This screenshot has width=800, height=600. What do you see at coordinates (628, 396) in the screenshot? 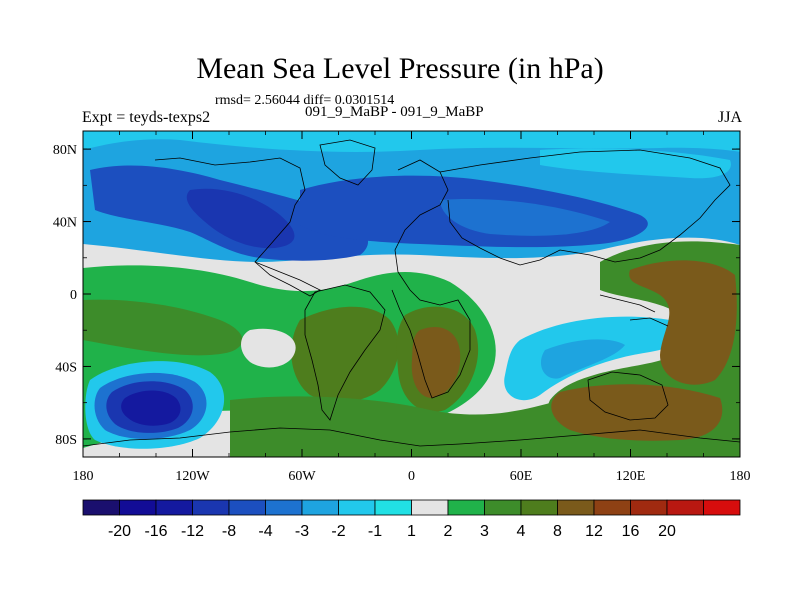
I see `coast-australia` at bounding box center [628, 396].